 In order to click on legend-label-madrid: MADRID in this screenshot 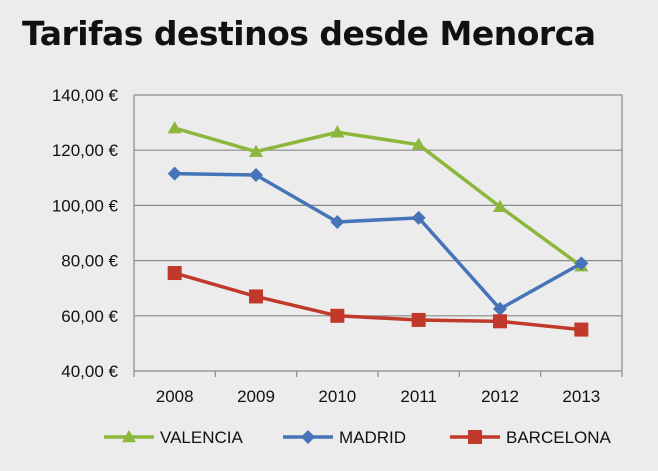, I will do `click(372, 437)`.